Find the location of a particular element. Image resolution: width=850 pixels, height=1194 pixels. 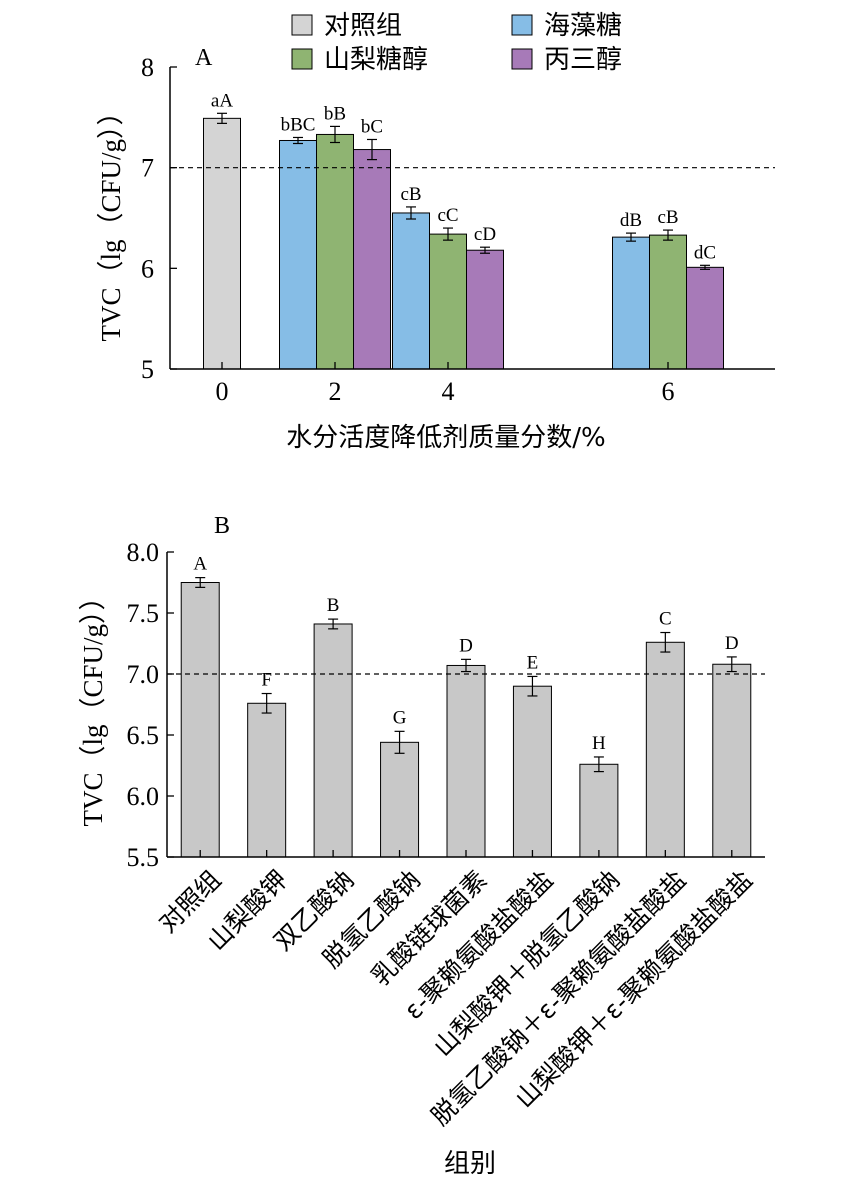

panel-b-error-bars is located at coordinates (466, 675).